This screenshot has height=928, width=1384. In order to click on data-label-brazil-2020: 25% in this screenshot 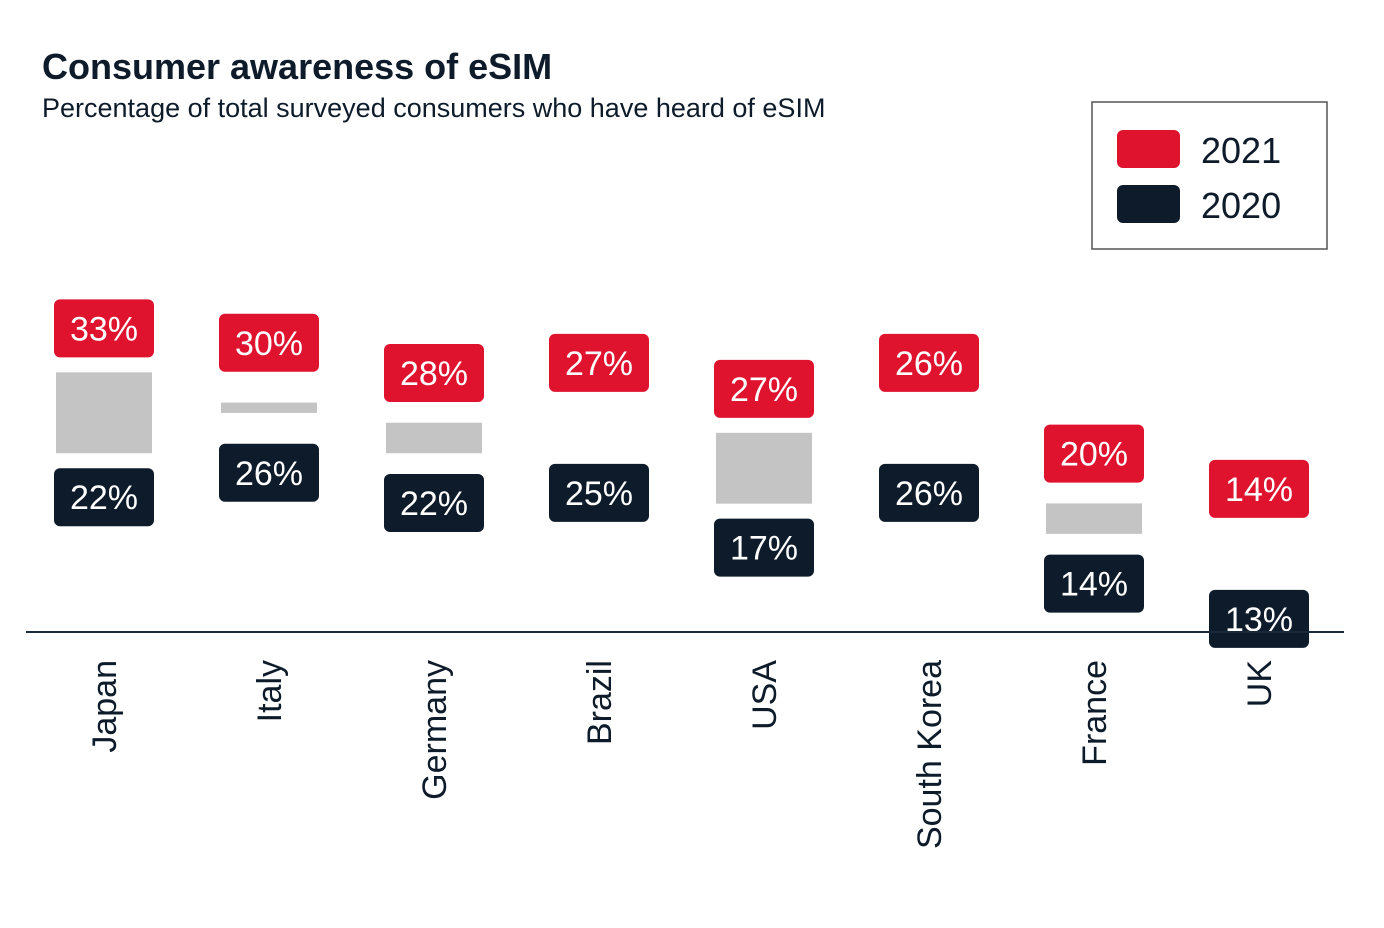, I will do `click(599, 494)`.